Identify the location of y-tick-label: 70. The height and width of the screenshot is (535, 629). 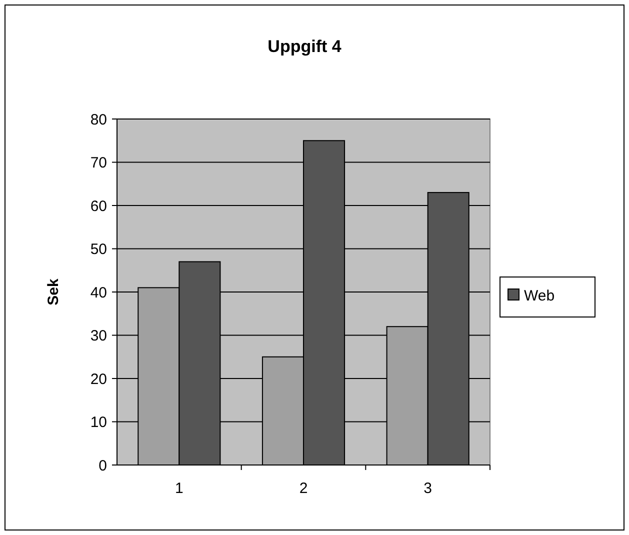
(98, 163).